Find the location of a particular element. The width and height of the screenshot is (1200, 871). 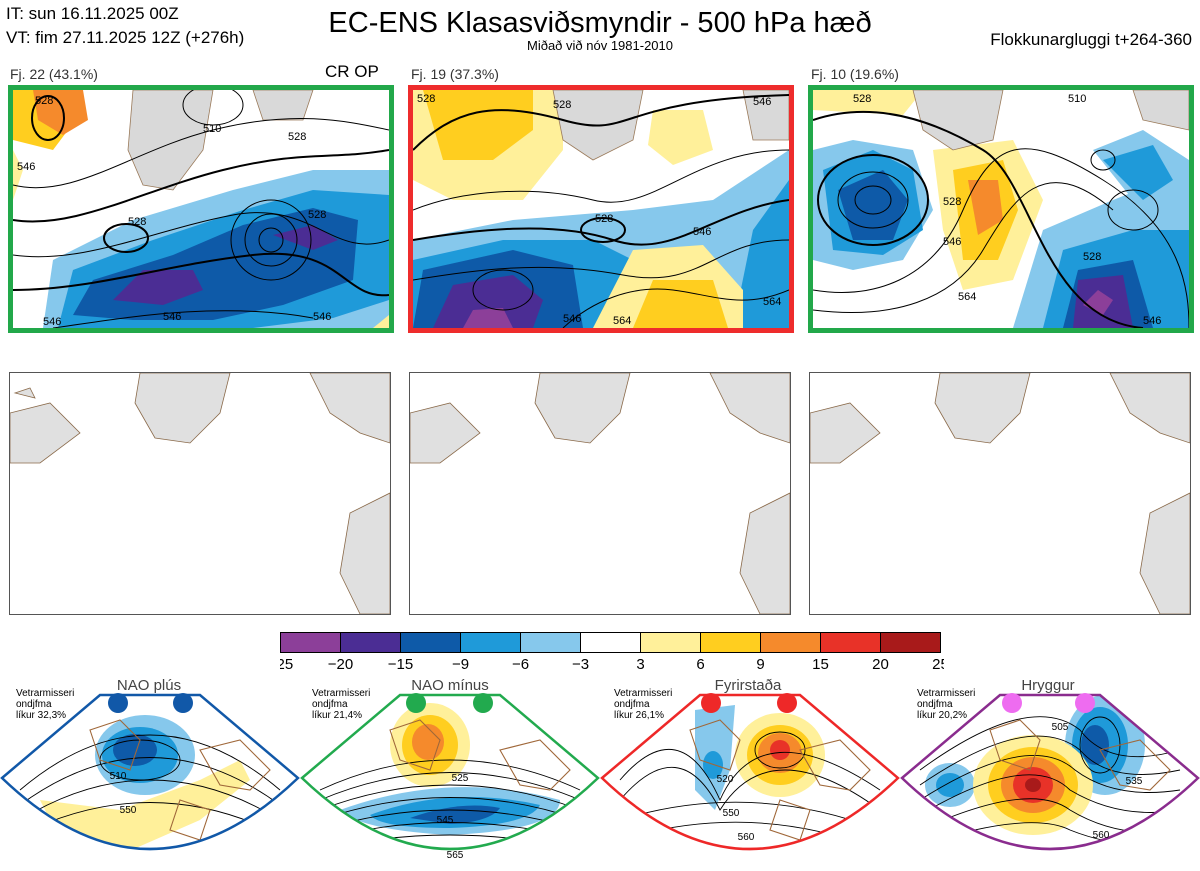

contour-label: 520 is located at coordinates (725, 779).